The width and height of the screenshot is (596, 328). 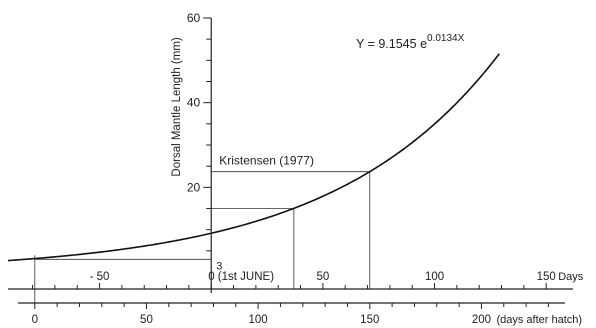 What do you see at coordinates (194, 18) in the screenshot?
I see `y-tick-label: 60` at bounding box center [194, 18].